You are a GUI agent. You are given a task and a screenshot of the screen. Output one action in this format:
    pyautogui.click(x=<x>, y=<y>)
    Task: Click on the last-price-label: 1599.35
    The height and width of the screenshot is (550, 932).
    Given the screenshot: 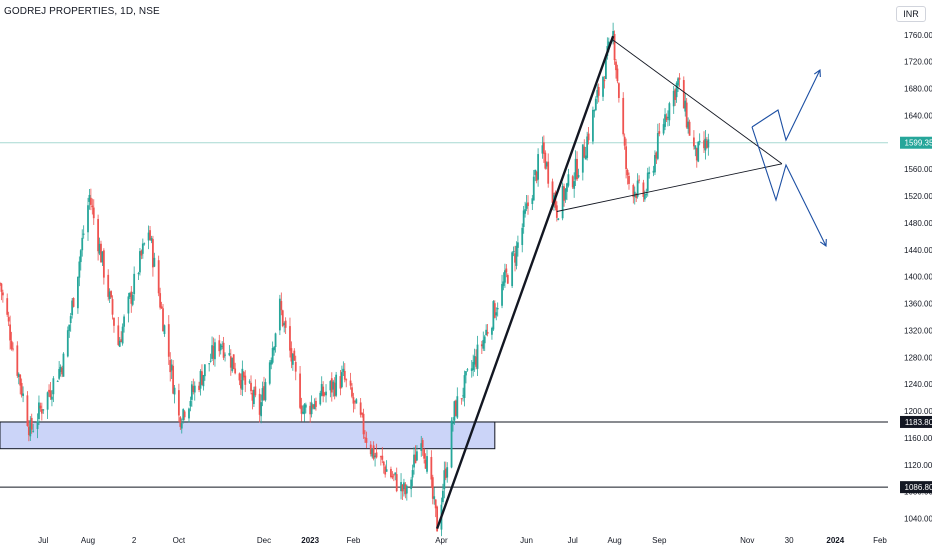 What is the action you would take?
    pyautogui.click(x=918, y=143)
    